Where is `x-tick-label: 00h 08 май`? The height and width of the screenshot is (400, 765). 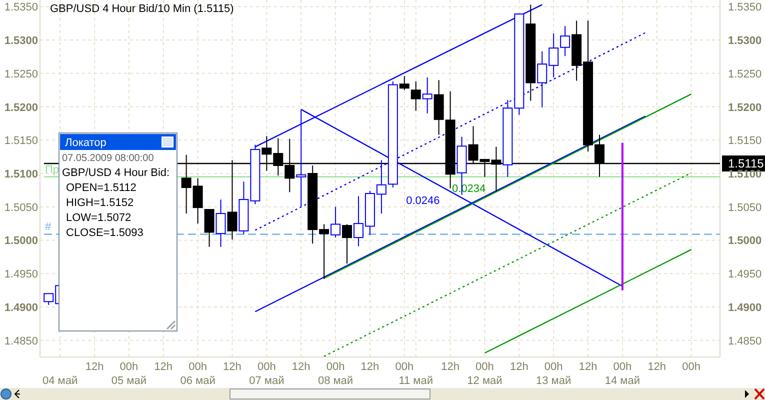
x-tick-label: 00h 08 май is located at coordinates (336, 374).